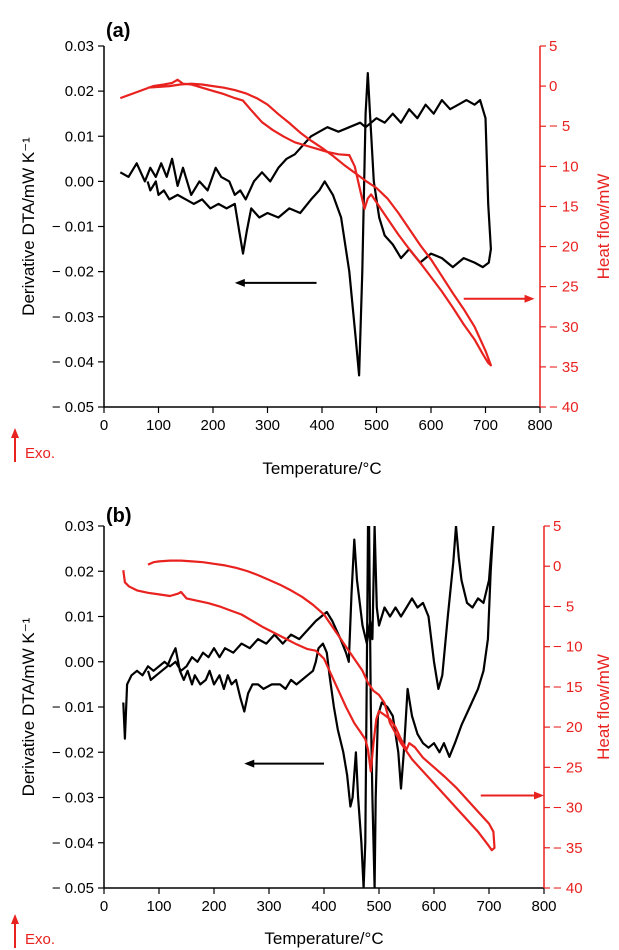  I want to click on panel-label: (b), so click(119, 516).